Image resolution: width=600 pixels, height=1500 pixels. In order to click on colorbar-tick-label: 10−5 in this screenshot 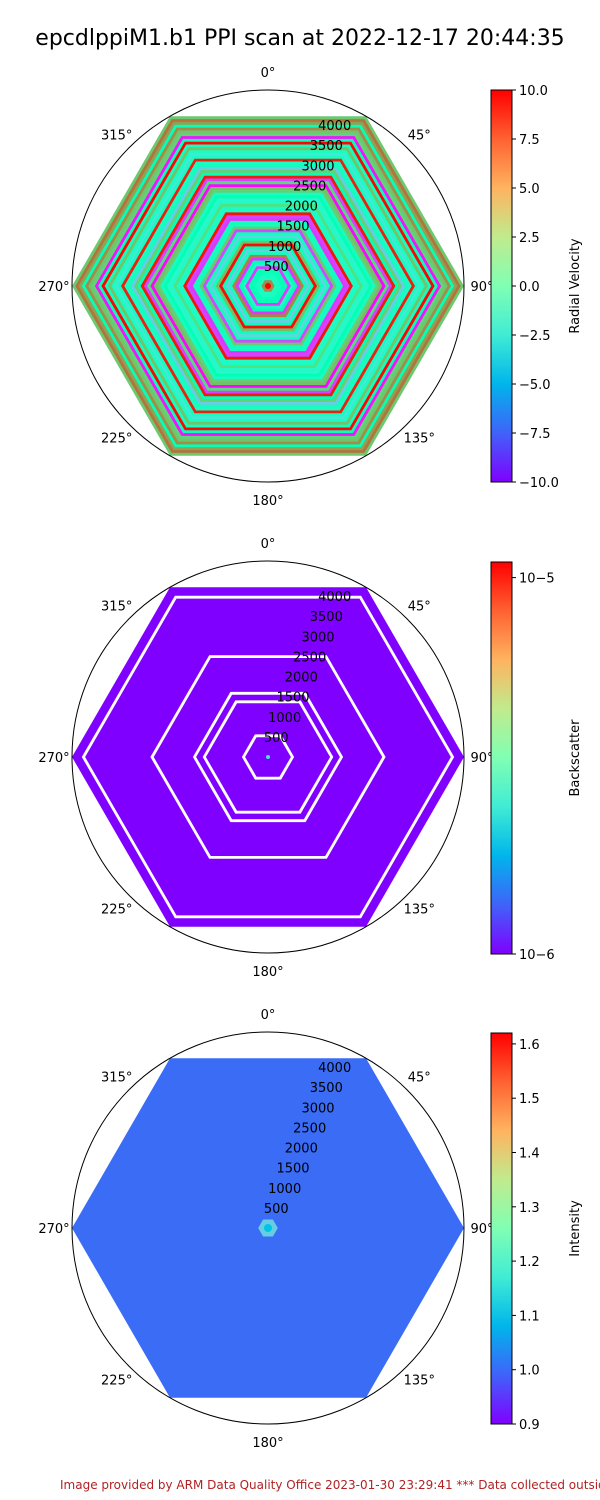, I will do `click(537, 579)`.